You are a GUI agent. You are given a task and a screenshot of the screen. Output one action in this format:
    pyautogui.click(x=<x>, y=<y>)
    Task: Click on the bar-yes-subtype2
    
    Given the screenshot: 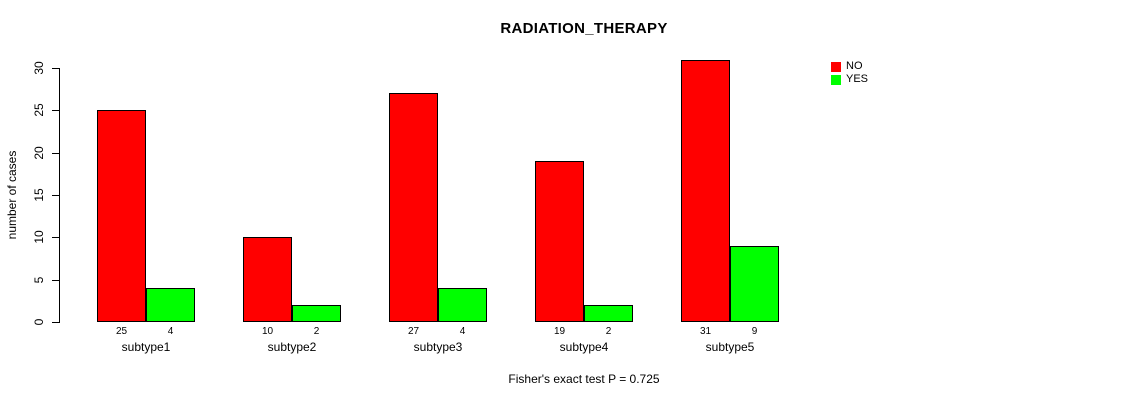 What is the action you would take?
    pyautogui.click(x=316, y=313)
    